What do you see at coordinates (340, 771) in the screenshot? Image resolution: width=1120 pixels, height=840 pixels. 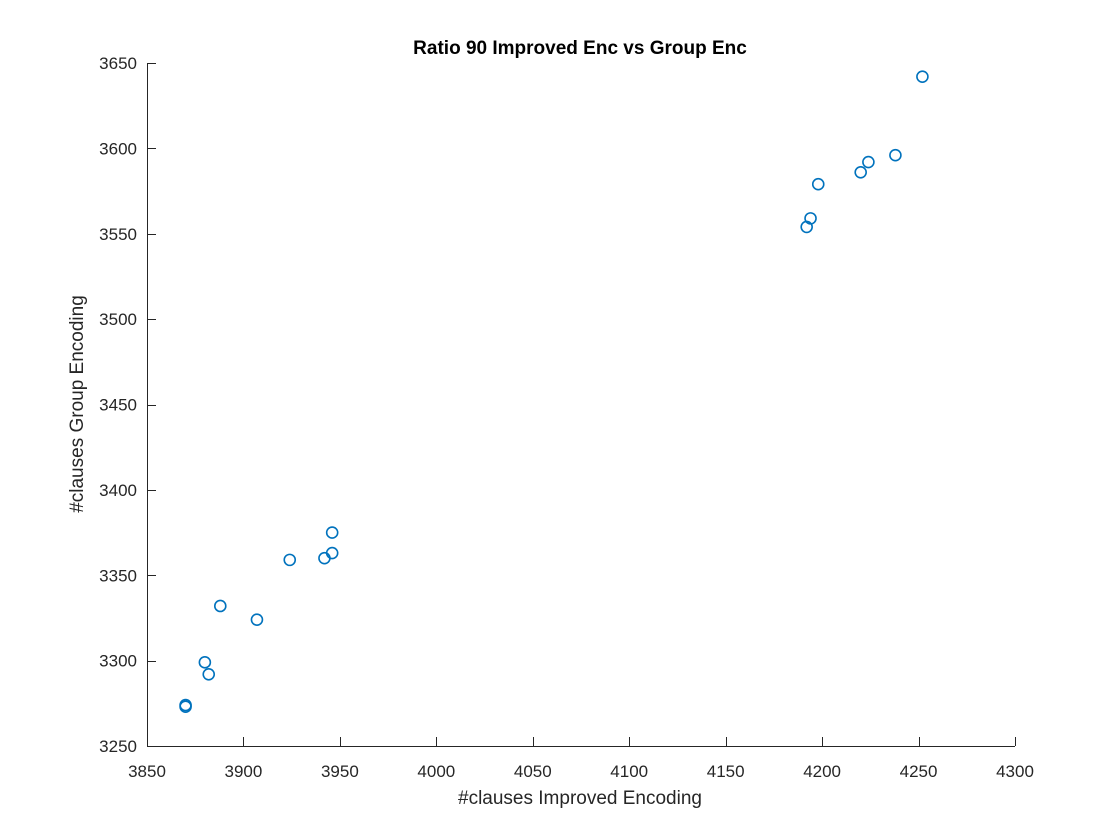 I see `x-tick-label: 3950` at bounding box center [340, 771].